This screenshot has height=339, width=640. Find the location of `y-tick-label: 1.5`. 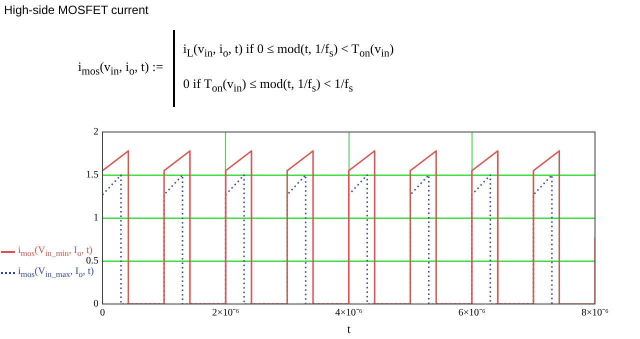

y-tick-label: 1.5 is located at coordinates (92, 175).